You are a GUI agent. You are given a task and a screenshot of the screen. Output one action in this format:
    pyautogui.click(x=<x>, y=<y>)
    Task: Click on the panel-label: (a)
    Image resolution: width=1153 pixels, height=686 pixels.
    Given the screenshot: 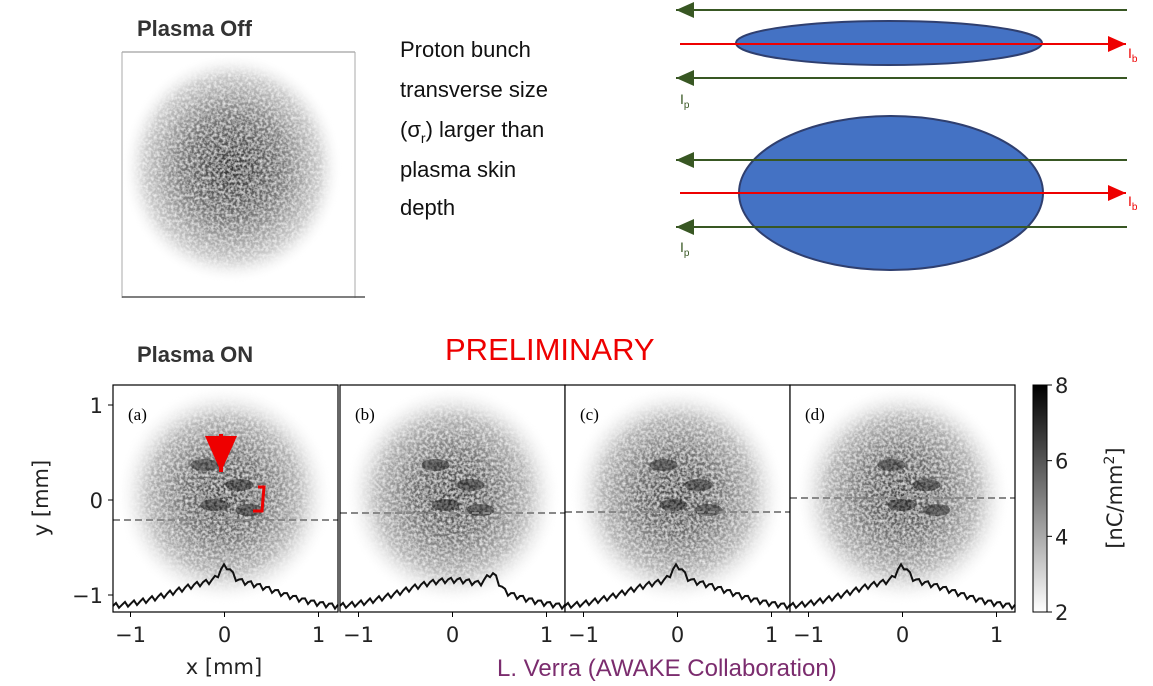 What is the action you would take?
    pyautogui.click(x=137, y=414)
    